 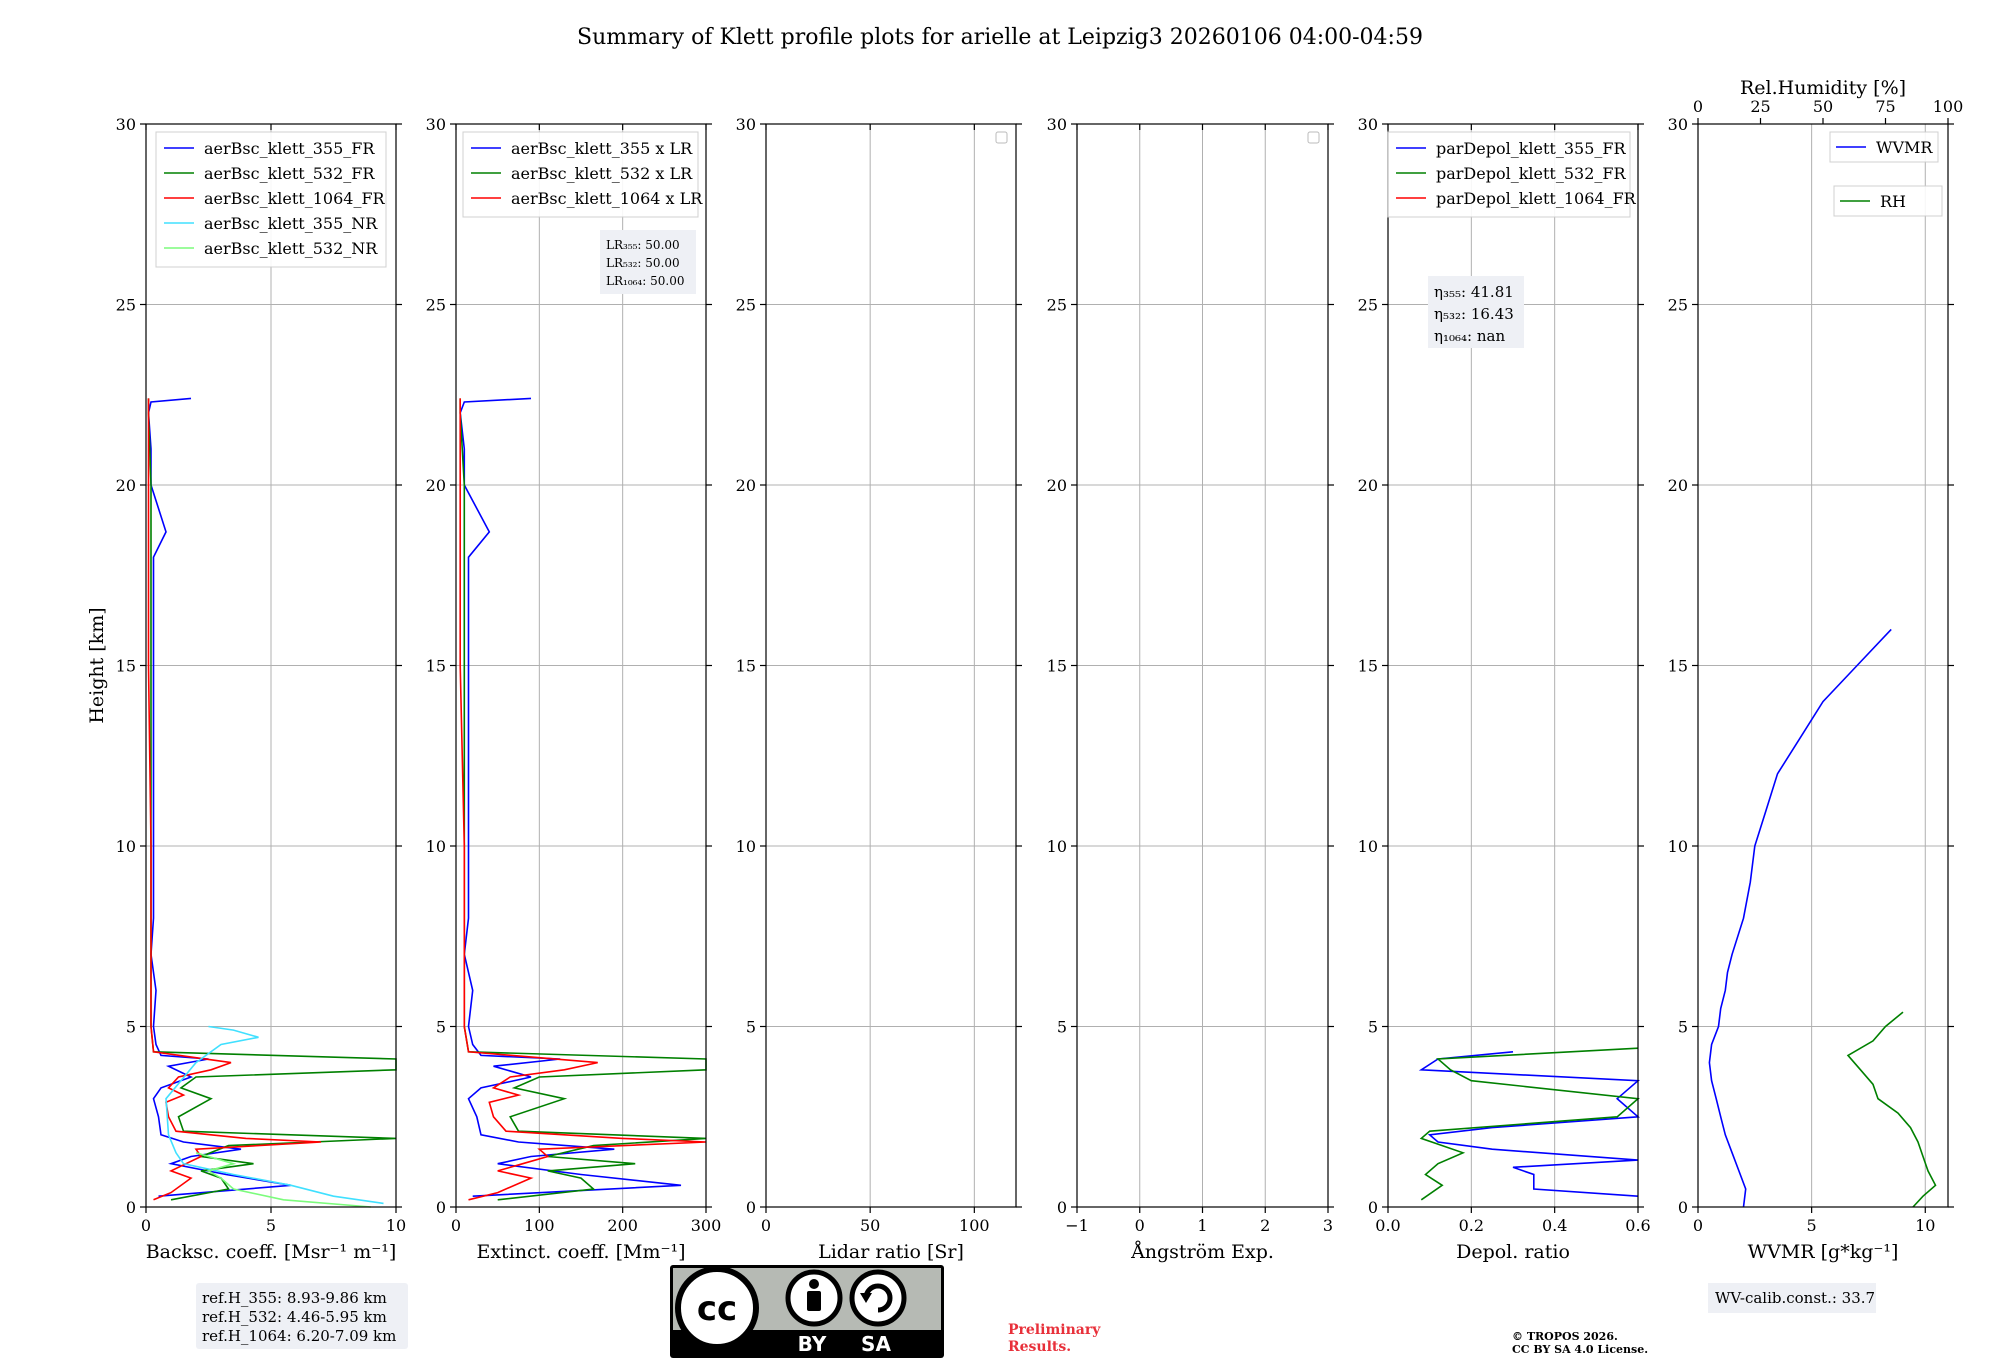 What do you see at coordinates (1554, 1225) in the screenshot?
I see `depol-xtick-label-2: 0.4` at bounding box center [1554, 1225].